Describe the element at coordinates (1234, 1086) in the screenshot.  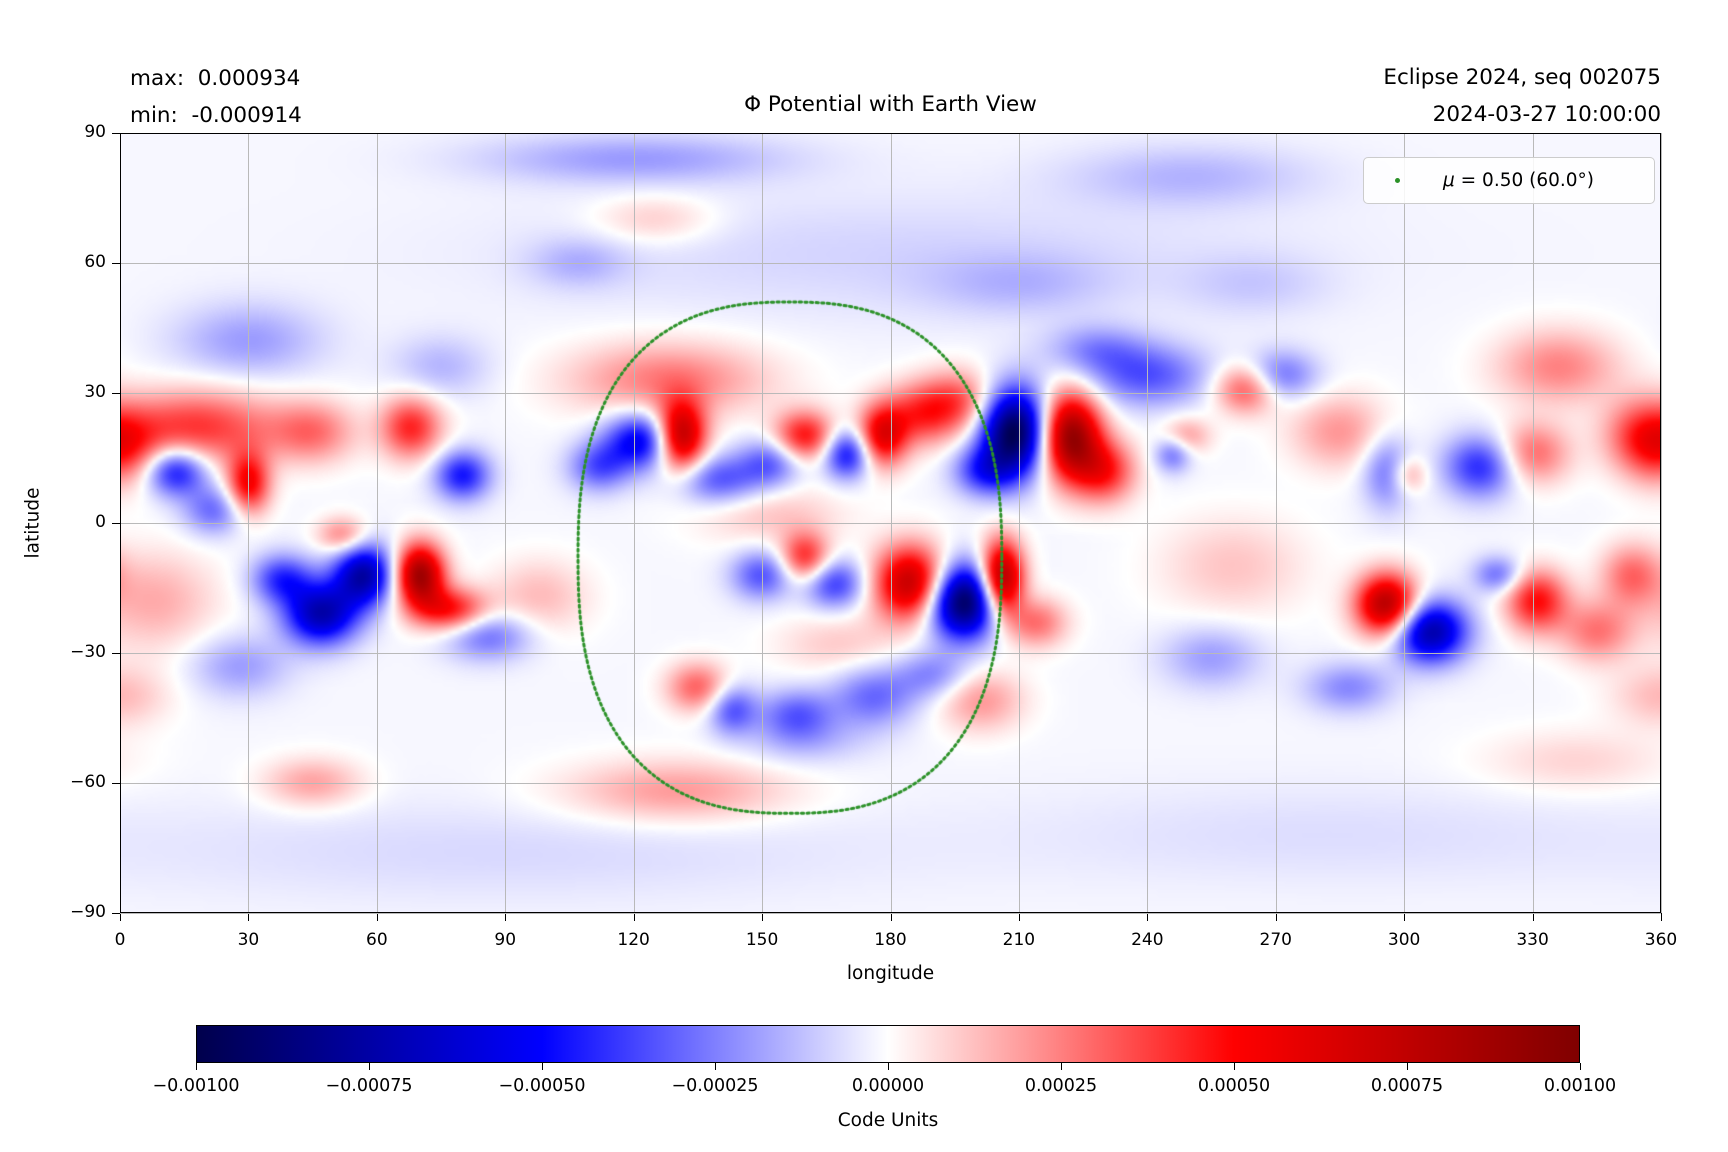
I see `colorbar-tick-label: 0.00050` at that location.